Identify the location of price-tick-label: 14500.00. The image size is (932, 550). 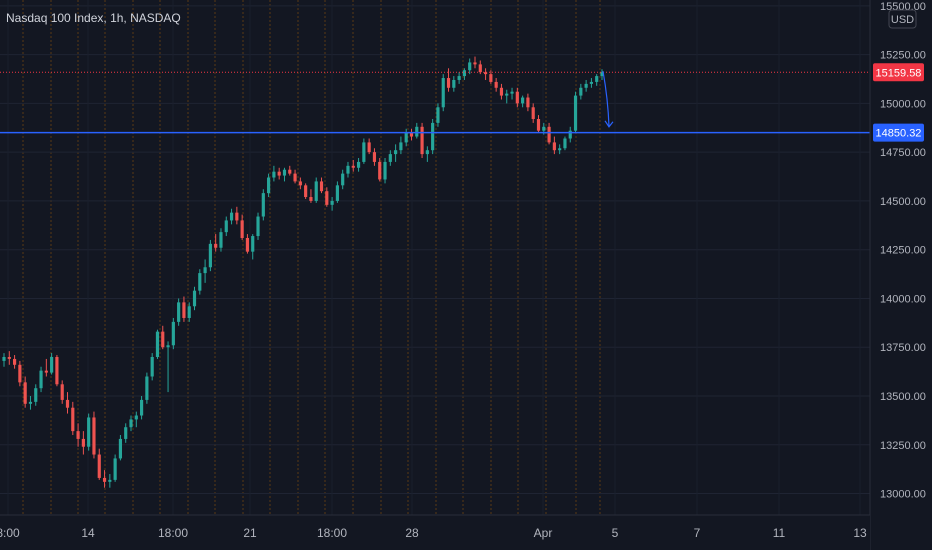
(903, 202).